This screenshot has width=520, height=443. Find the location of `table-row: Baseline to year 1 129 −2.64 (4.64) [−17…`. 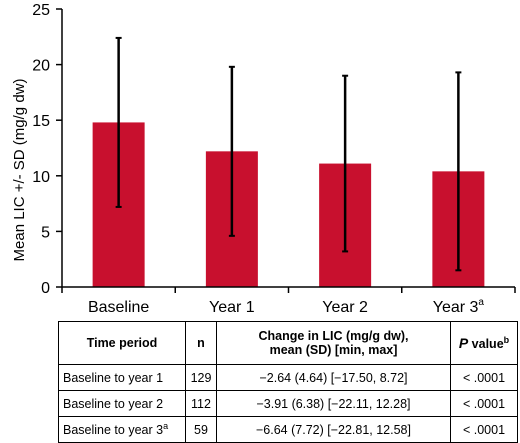

table-row: Baseline to year 1 129 −2.64 (4.64) [−17… is located at coordinates (288, 377).